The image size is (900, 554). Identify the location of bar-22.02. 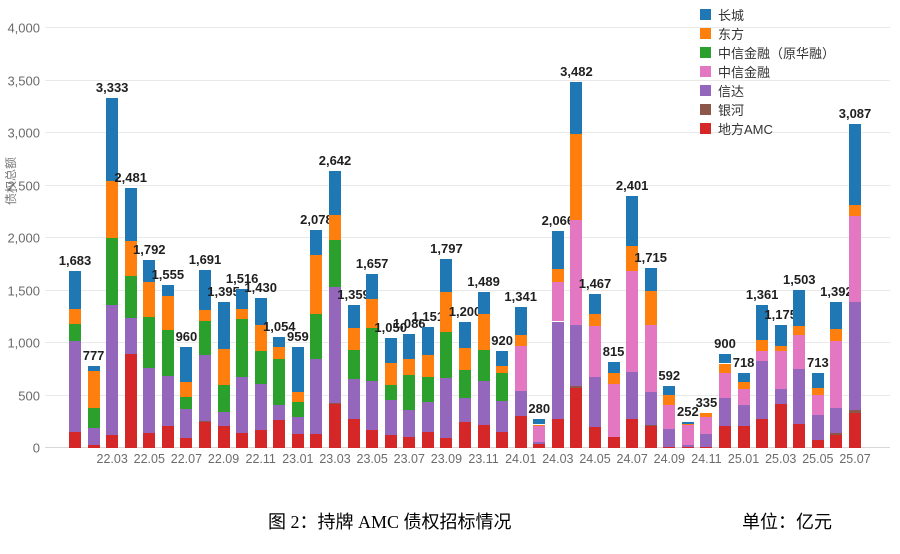
(93, 407).